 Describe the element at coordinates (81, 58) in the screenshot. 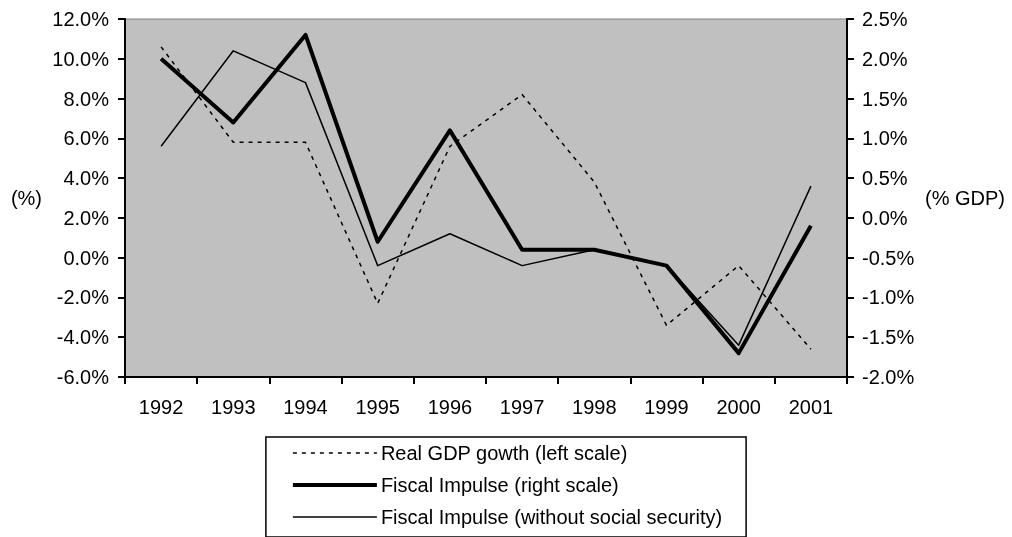

I see `y-tick-label: 10.0%` at that location.